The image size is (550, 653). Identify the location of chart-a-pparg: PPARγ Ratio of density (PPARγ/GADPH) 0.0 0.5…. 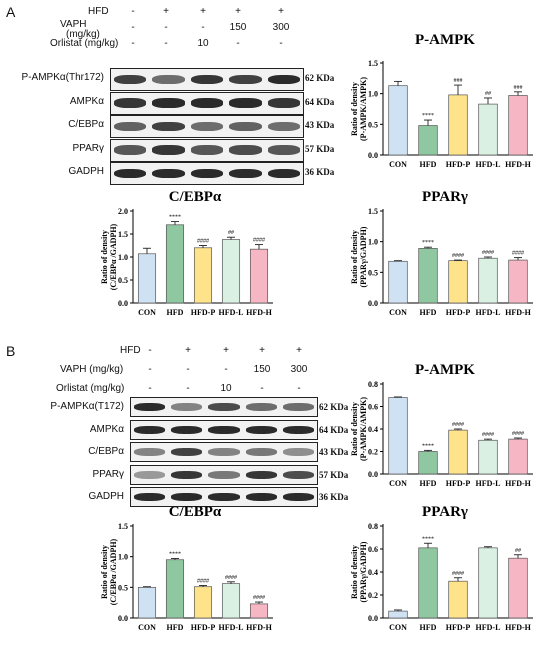
(441, 253).